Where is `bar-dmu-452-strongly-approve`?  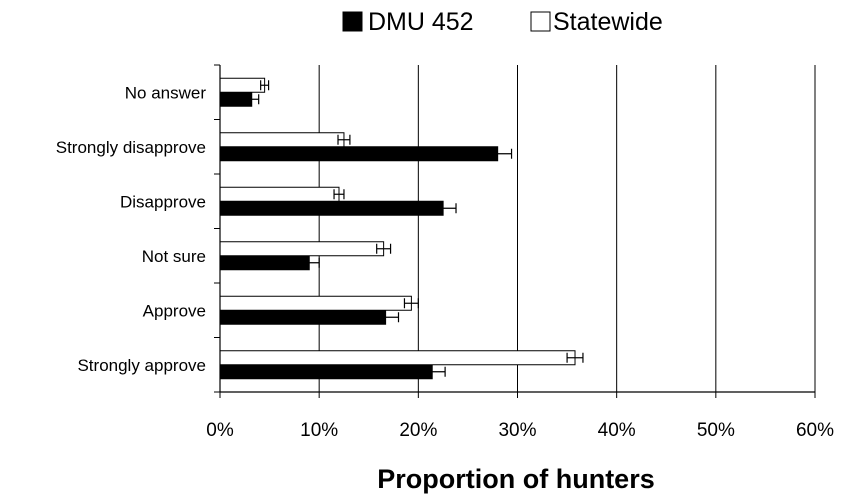
bar-dmu-452-strongly-approve is located at coordinates (326, 372).